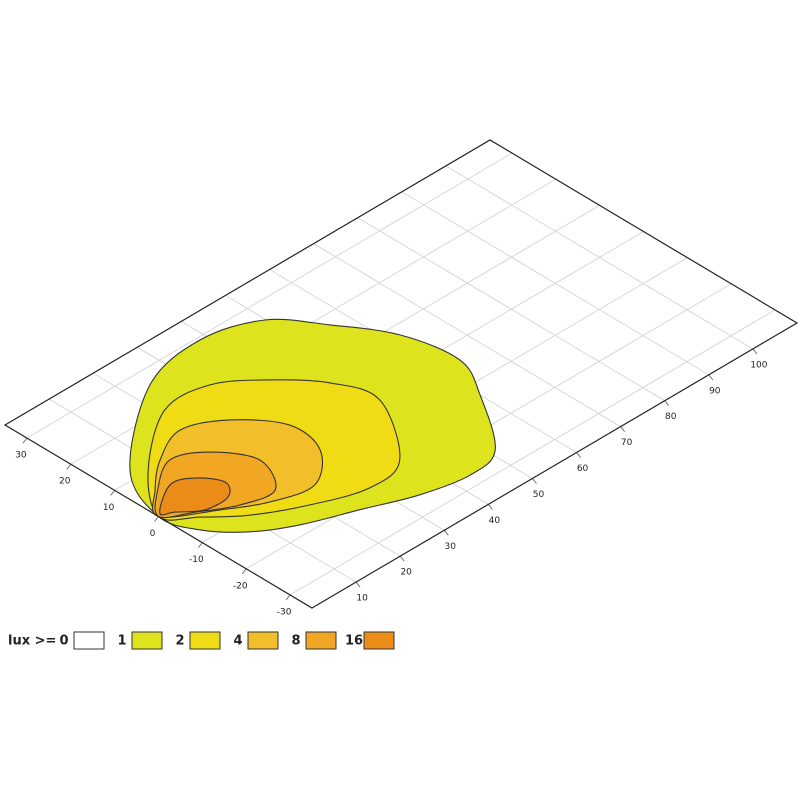 The image size is (800, 800). Describe the element at coordinates (495, 521) in the screenshot. I see `x-tick-label: 40` at that location.